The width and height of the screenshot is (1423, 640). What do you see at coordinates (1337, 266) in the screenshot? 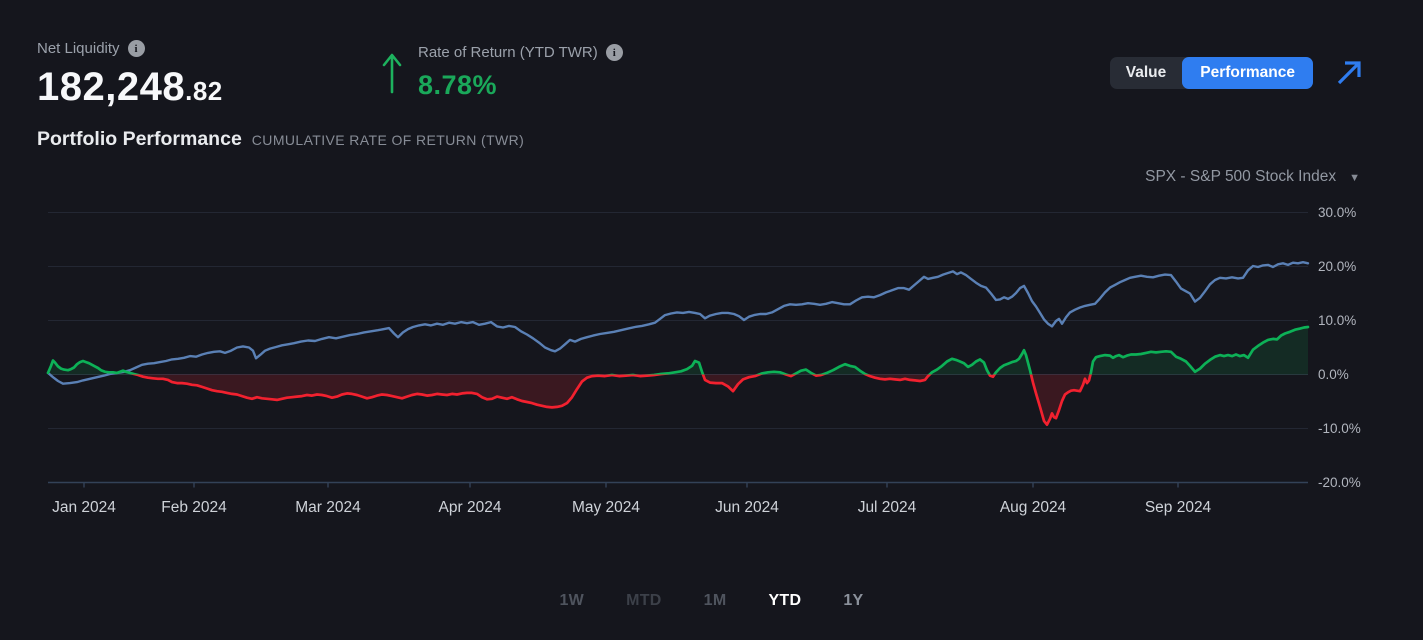
I see `y-axis-tick-label: 20.0%` at bounding box center [1337, 266].